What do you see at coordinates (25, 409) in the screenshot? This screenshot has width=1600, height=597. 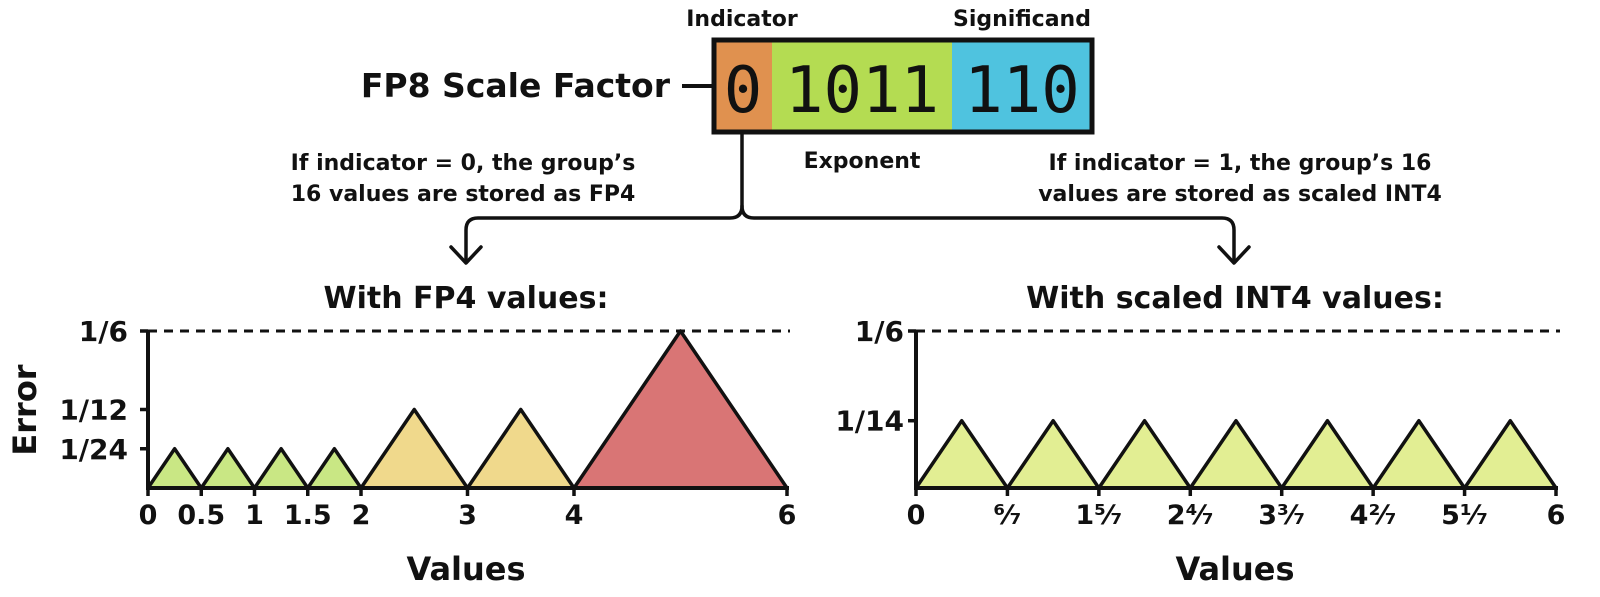 I see `fp4-y-axis-label: Error` at bounding box center [25, 409].